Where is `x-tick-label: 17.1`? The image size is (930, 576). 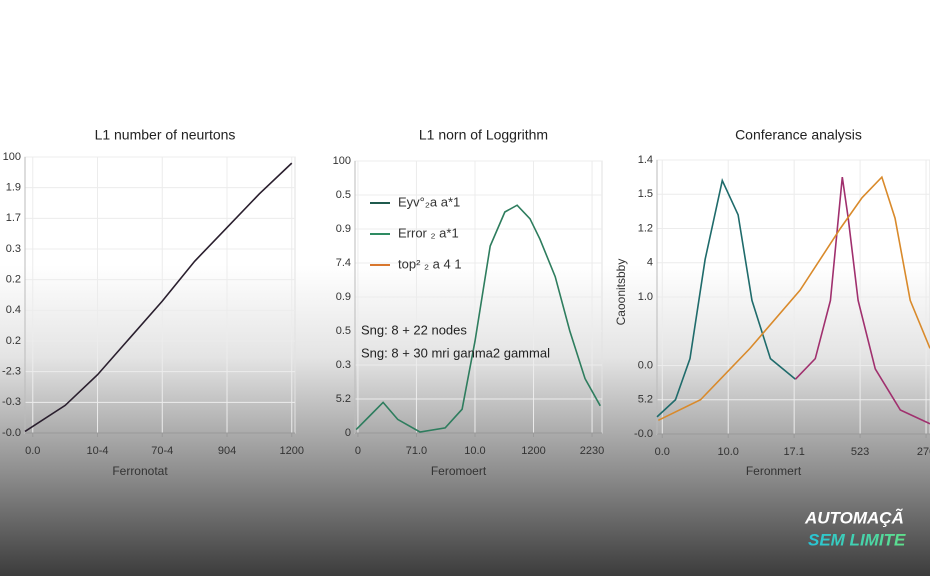
x-tick-label: 17.1 is located at coordinates (793, 452).